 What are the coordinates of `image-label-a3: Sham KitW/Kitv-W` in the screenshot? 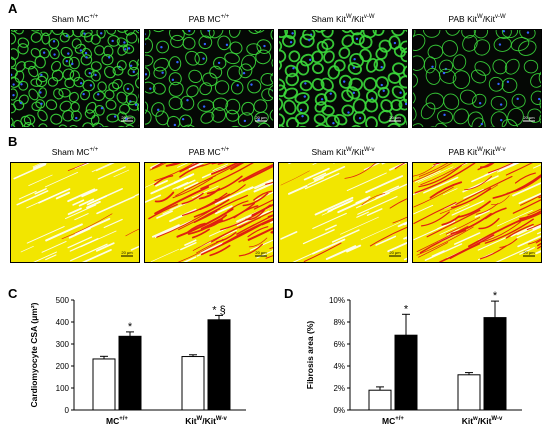 It's located at (343, 19).